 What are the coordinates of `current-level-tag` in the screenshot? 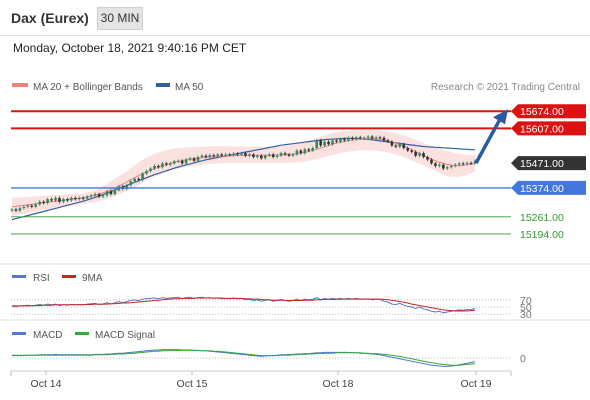 It's located at (548, 163).